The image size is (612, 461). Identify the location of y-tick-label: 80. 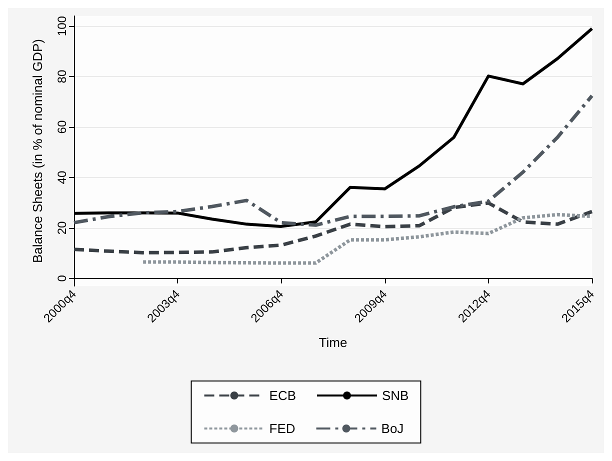
(62, 77).